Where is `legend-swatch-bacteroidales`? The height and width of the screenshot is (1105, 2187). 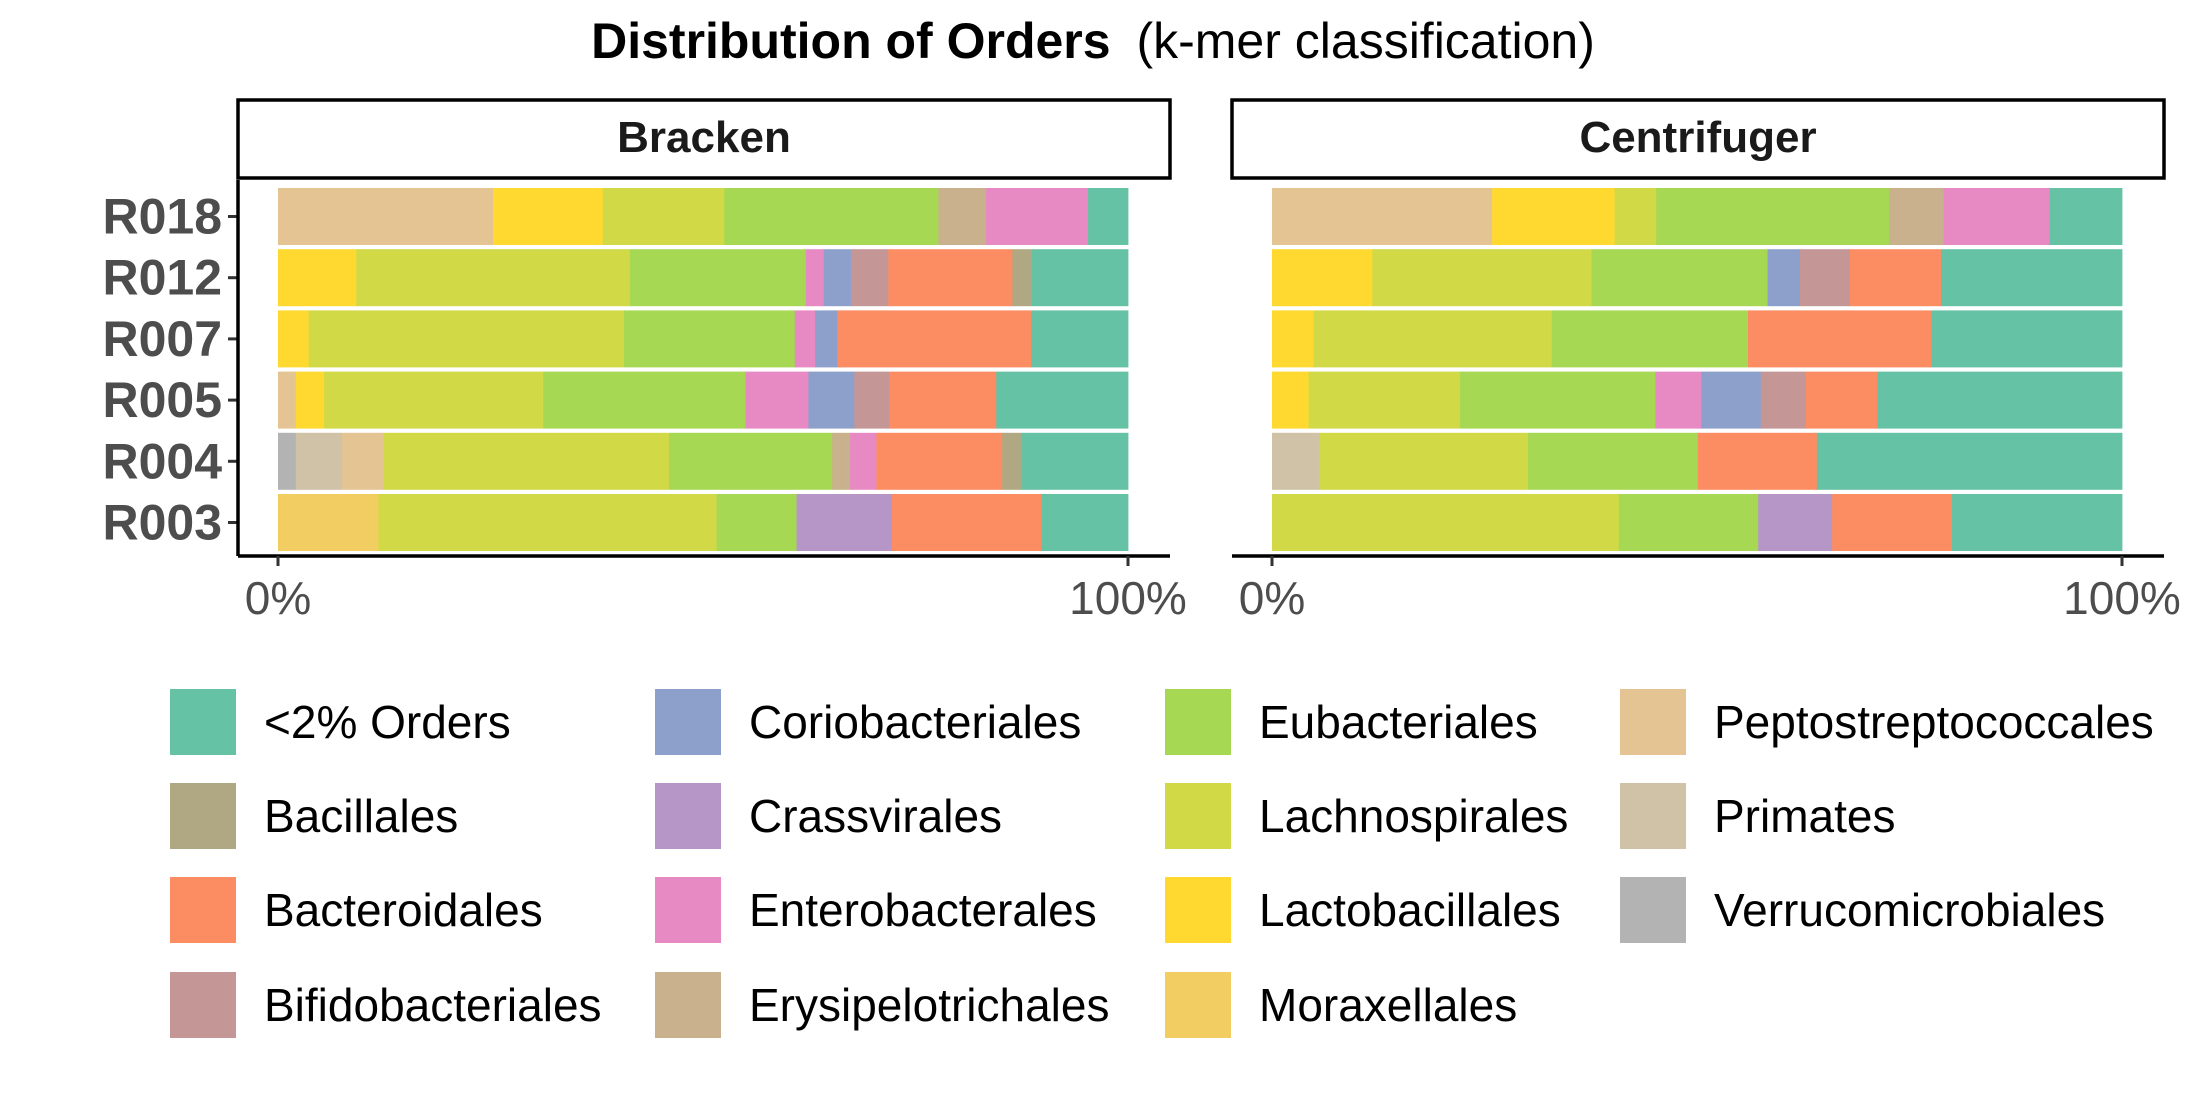
legend-swatch-bacteroidales is located at coordinates (203, 910).